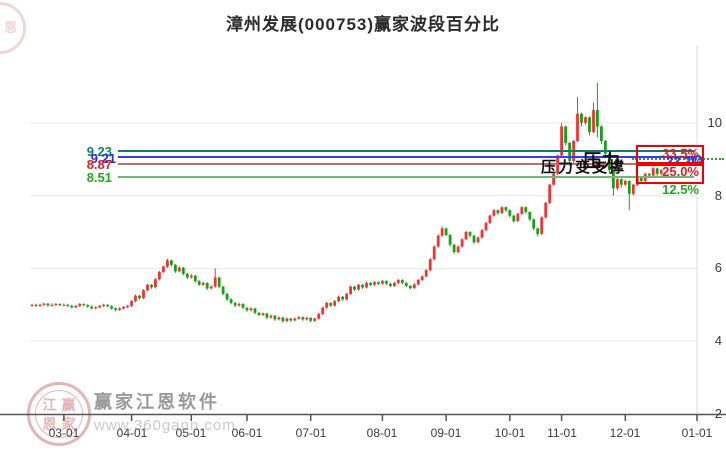 This screenshot has height=450, width=726. I want to click on percent-level-label: 12.5%, so click(680, 189).